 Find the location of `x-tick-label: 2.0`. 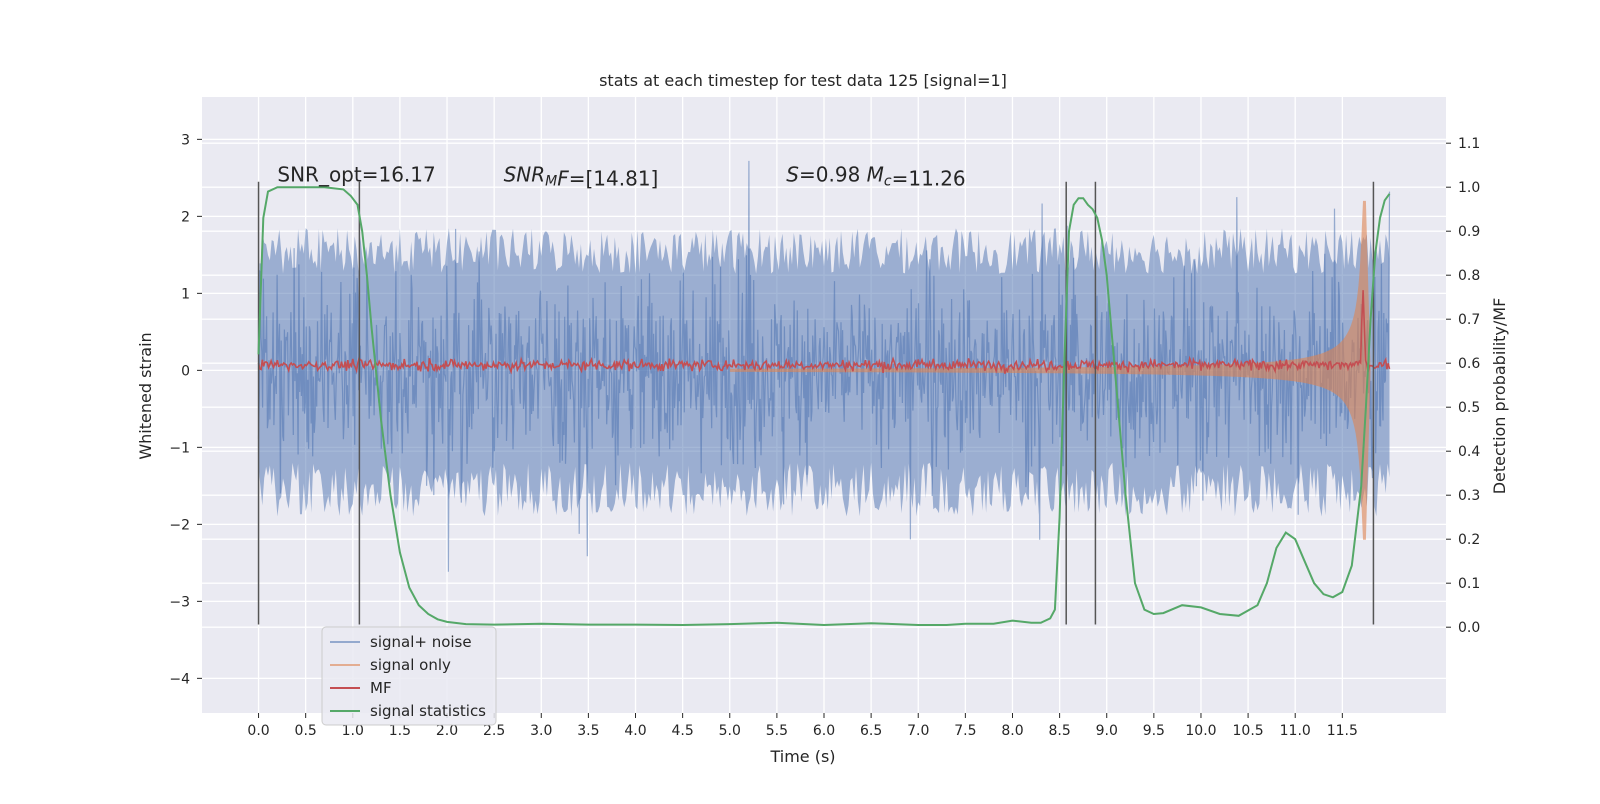

x-tick-label: 2.0 is located at coordinates (447, 731).